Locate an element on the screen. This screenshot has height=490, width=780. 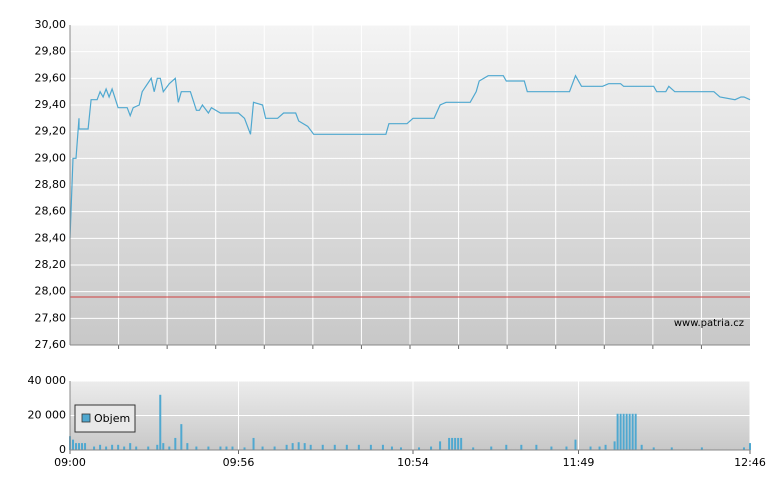
x-tick-label: 11:49 is located at coordinates (579, 462).